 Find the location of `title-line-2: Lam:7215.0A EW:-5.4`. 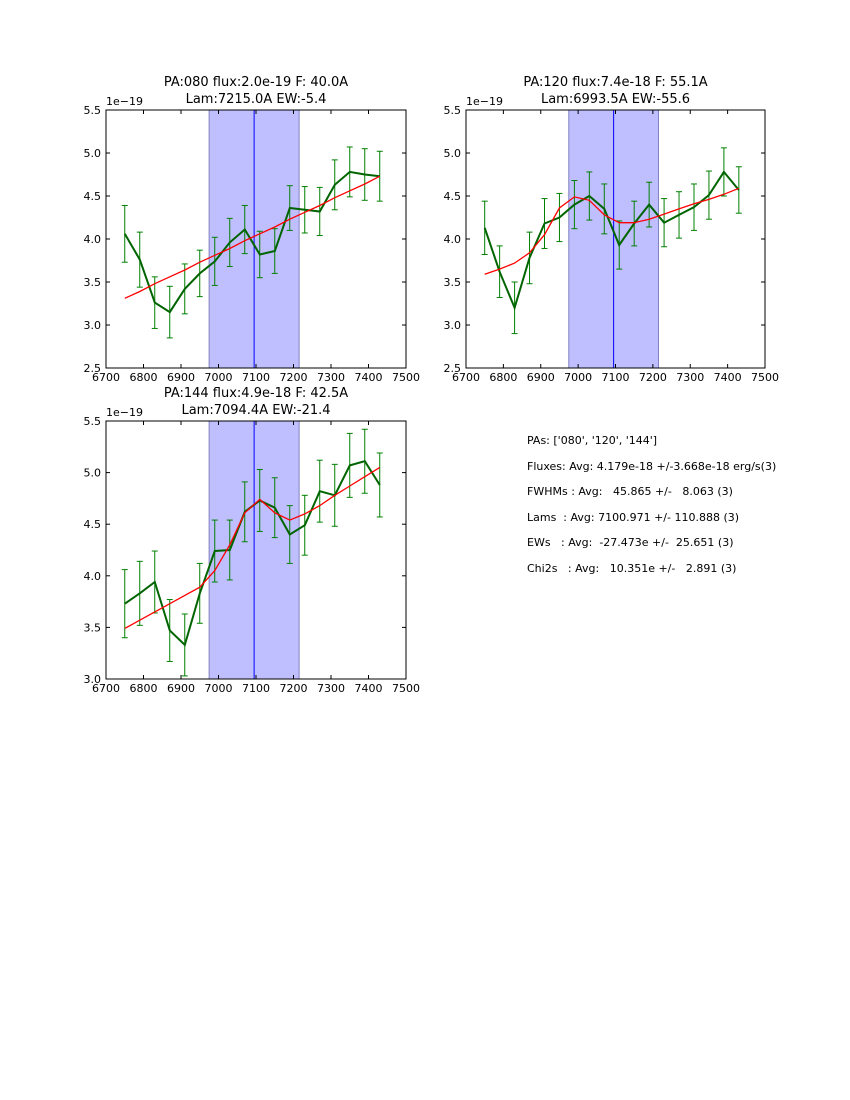

title-line-2: Lam:7215.0A EW:-5.4 is located at coordinates (256, 99).